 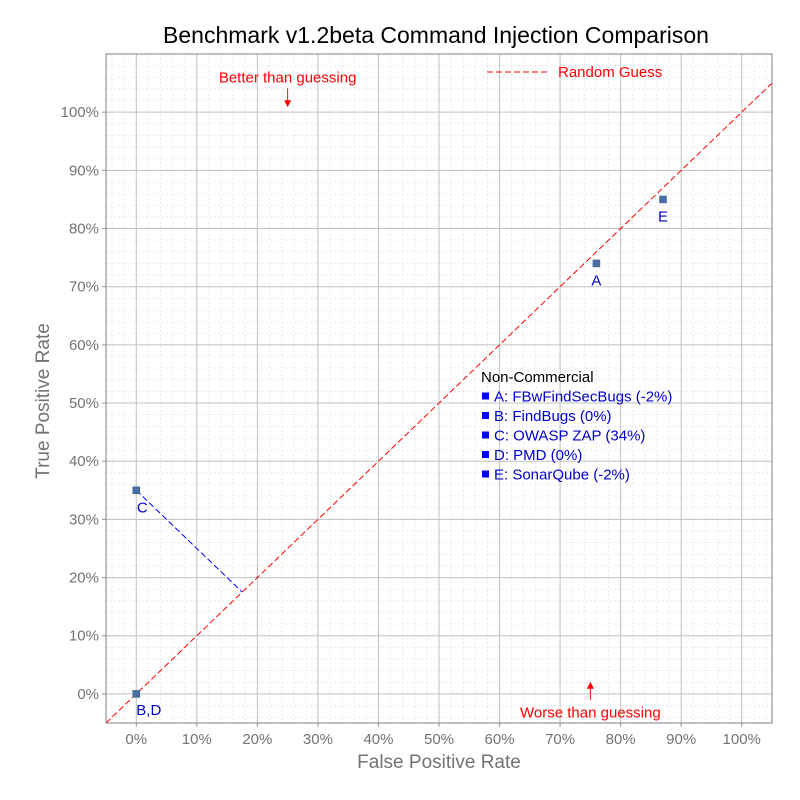 What do you see at coordinates (88, 694) in the screenshot?
I see `y-tick-label: 0%` at bounding box center [88, 694].